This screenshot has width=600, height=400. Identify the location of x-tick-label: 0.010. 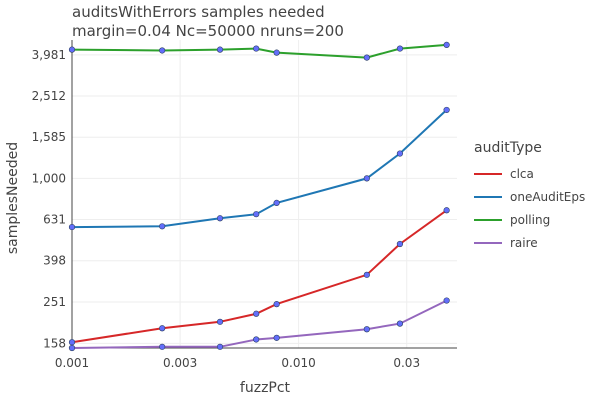
(298, 363).